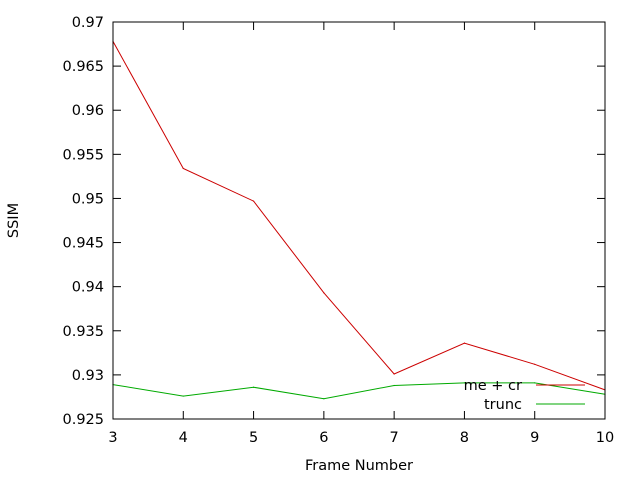  I want to click on x-tick-label: 10, so click(605, 438).